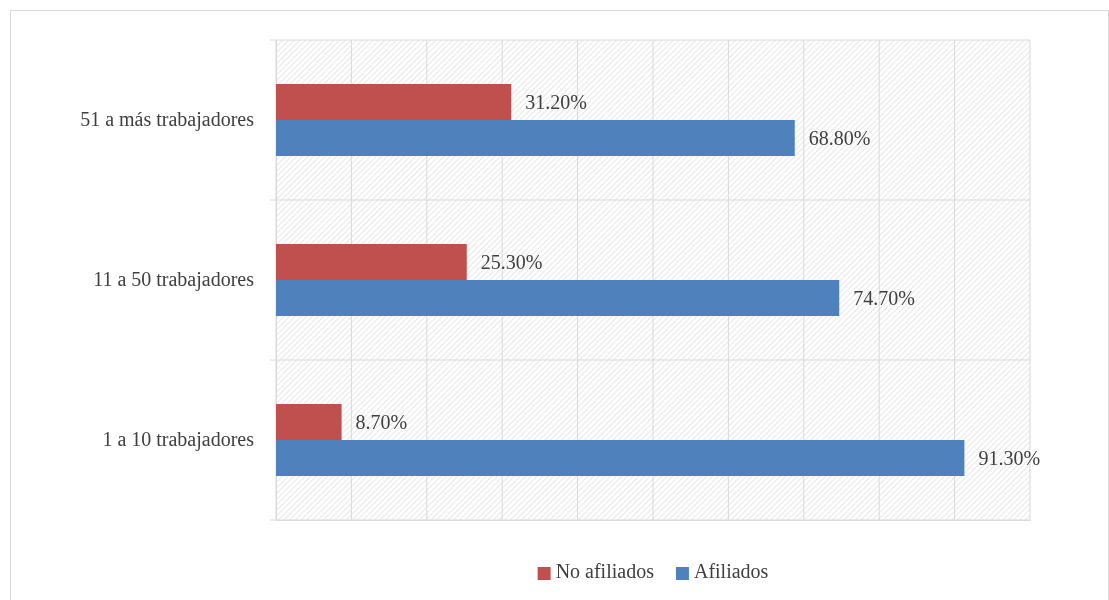 This screenshot has width=1109, height=600. I want to click on data-label: 74.70%, so click(884, 298).